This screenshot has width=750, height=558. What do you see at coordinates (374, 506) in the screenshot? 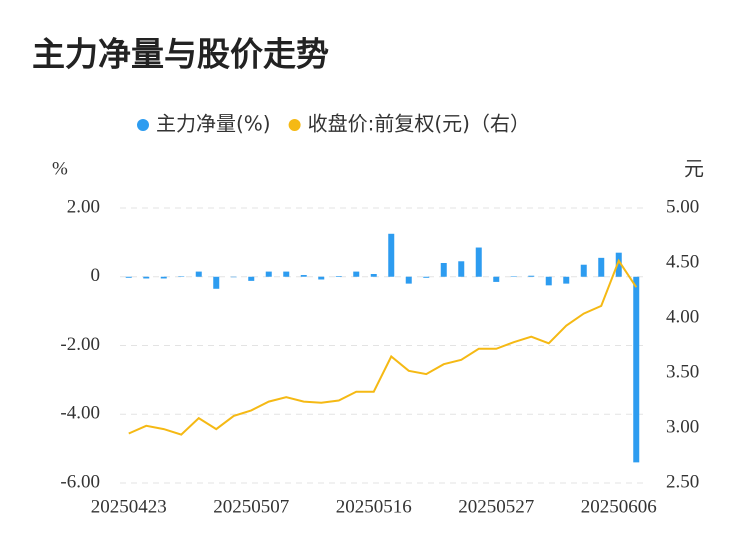
I see `x-tick-label: 20250516` at bounding box center [374, 506].